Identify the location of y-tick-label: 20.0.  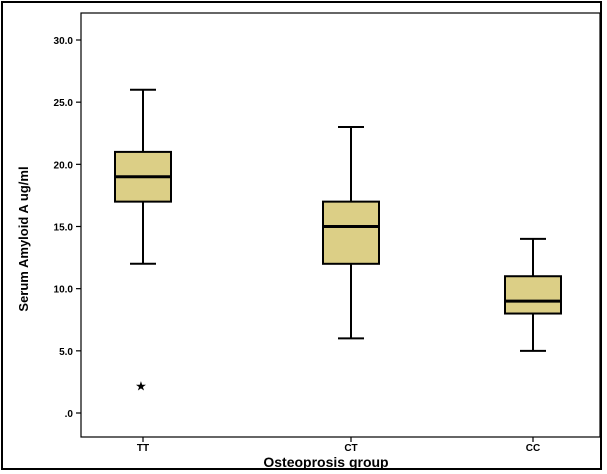
(64, 165).